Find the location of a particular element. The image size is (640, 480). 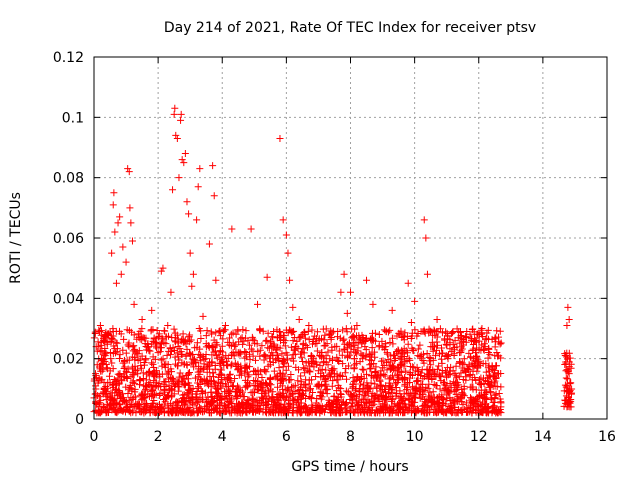

y-tick-label: 0.12 is located at coordinates (68, 58).